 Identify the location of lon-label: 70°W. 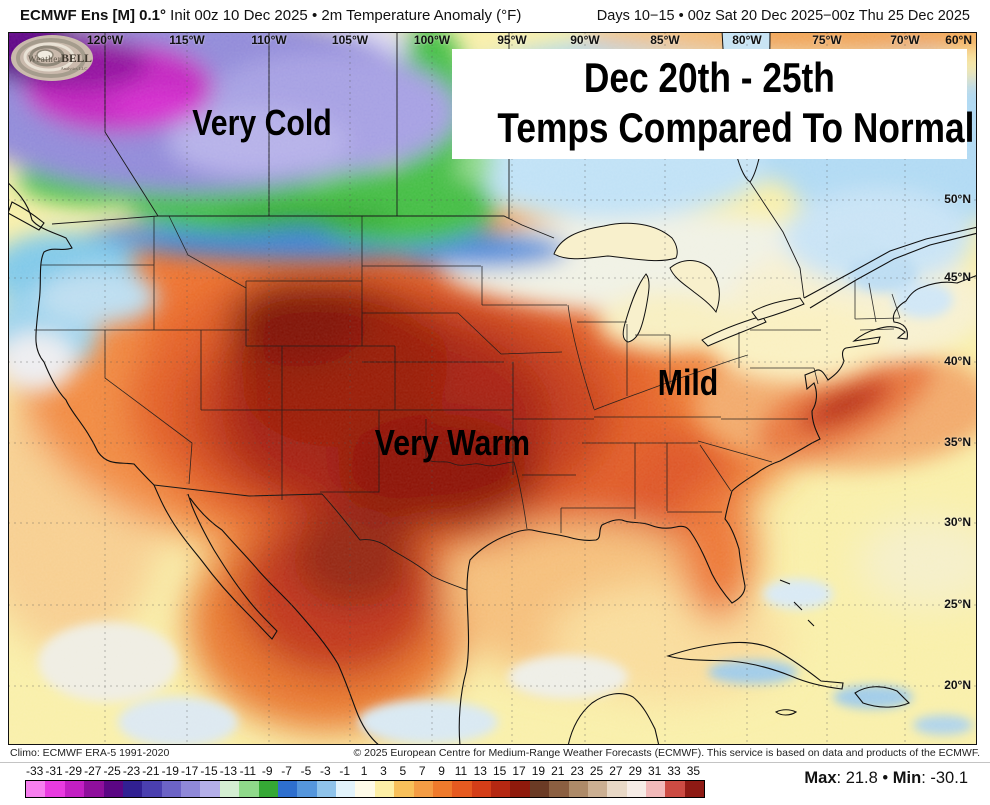
(905, 40).